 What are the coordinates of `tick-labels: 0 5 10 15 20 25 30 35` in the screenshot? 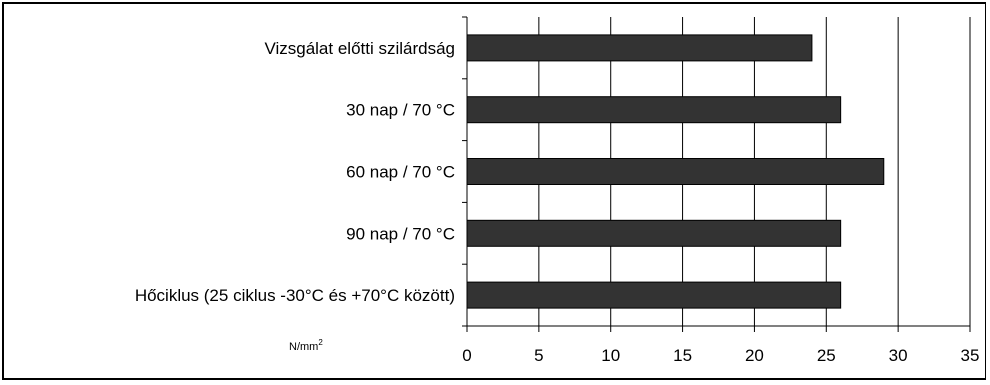 It's located at (720, 355).